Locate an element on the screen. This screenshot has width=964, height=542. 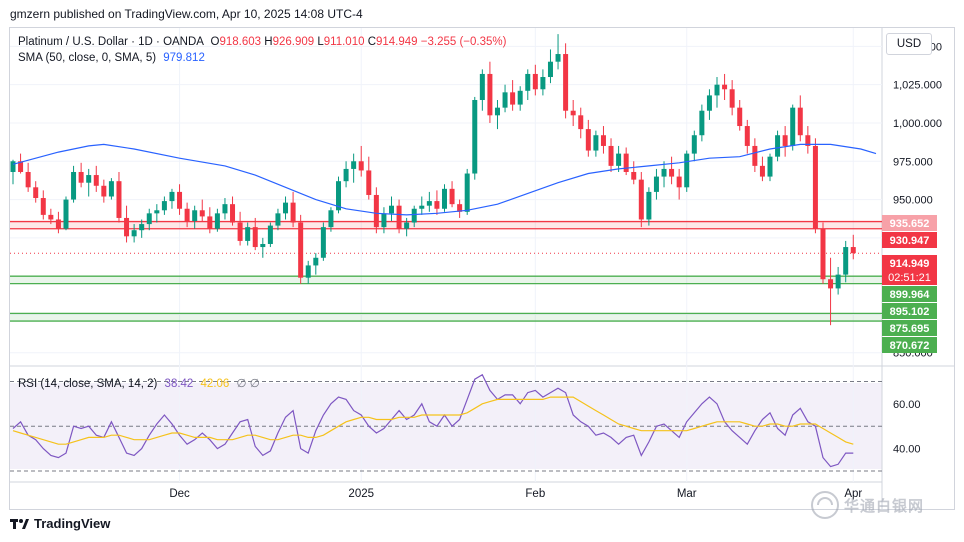
time-tick-label: Mar is located at coordinates (687, 494).